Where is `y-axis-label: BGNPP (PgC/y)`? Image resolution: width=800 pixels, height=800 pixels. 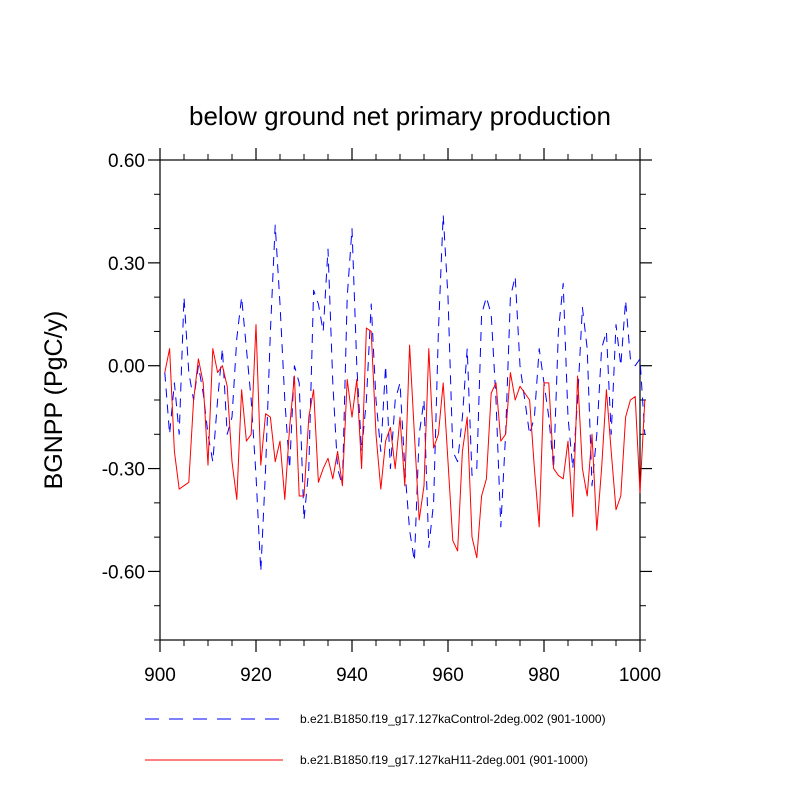 y-axis-label: BGNPP (PgC/y) is located at coordinates (54, 400).